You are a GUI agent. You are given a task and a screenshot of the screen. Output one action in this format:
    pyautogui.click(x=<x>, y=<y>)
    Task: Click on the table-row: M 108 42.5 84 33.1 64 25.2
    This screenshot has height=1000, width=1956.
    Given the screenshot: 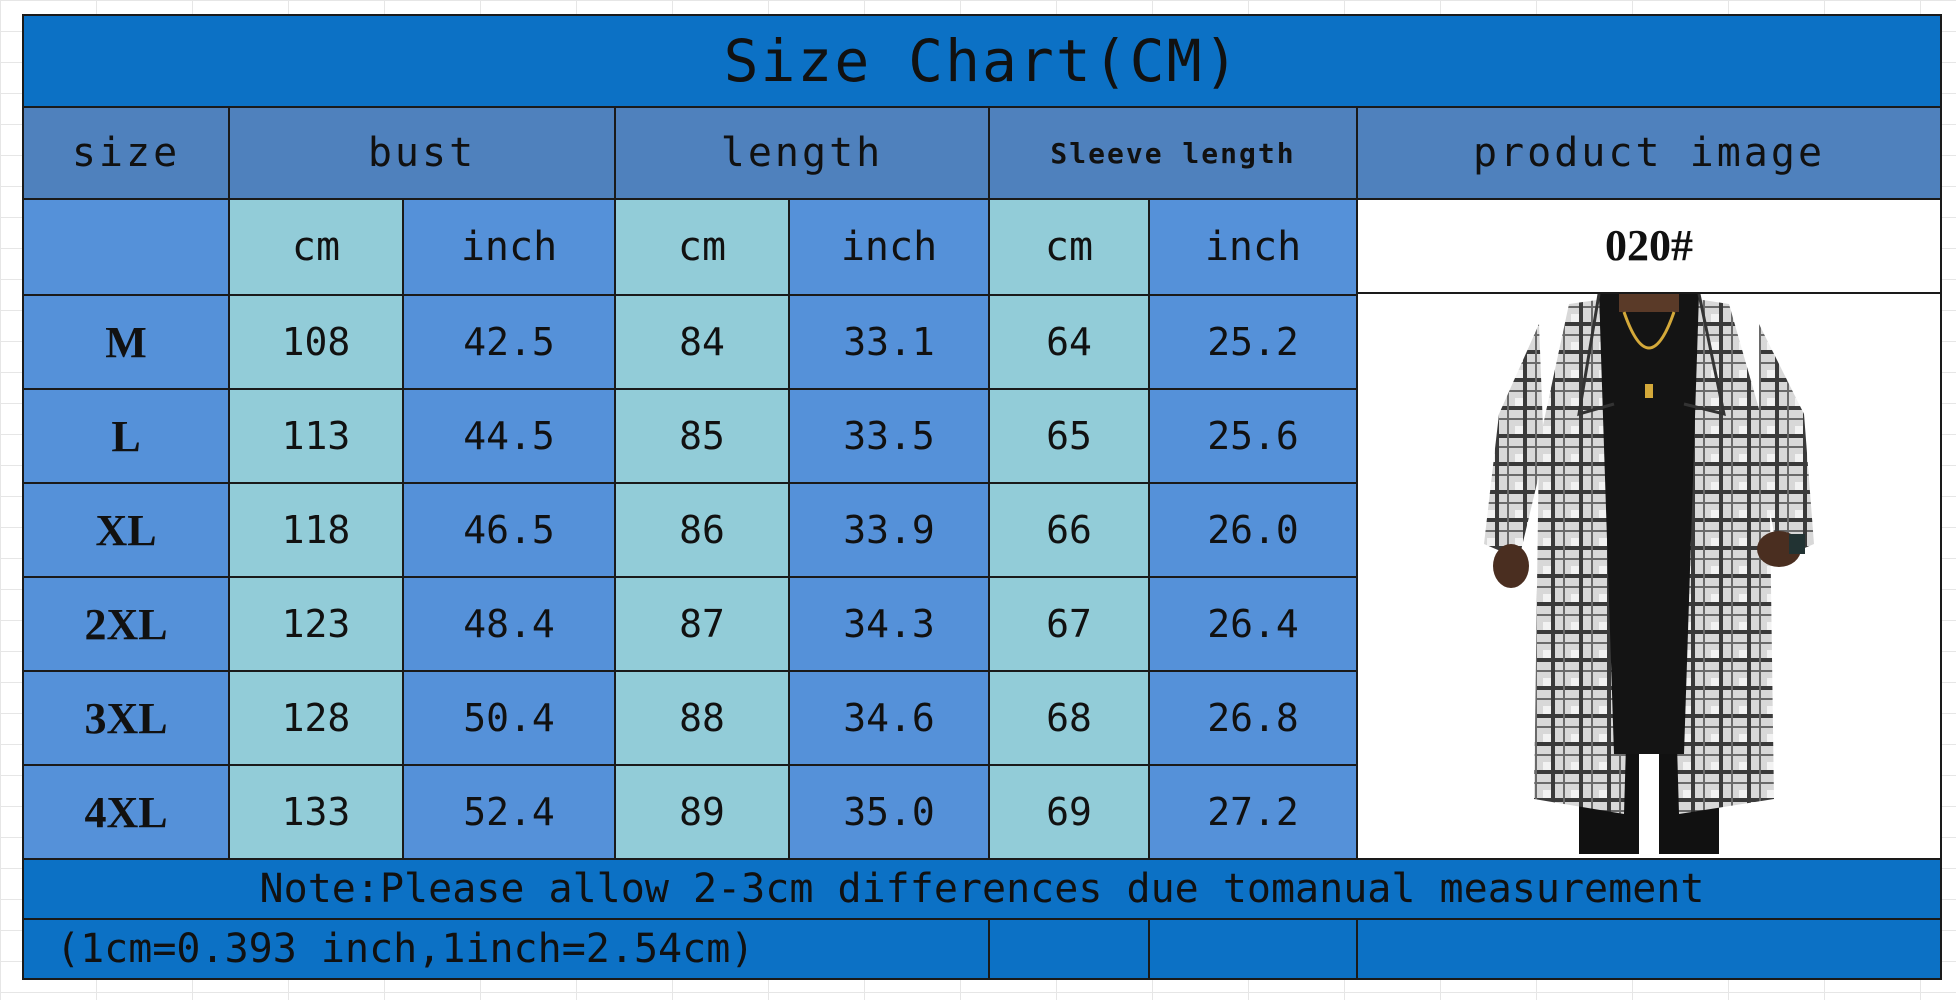 What is the action you would take?
    pyautogui.click(x=981, y=342)
    